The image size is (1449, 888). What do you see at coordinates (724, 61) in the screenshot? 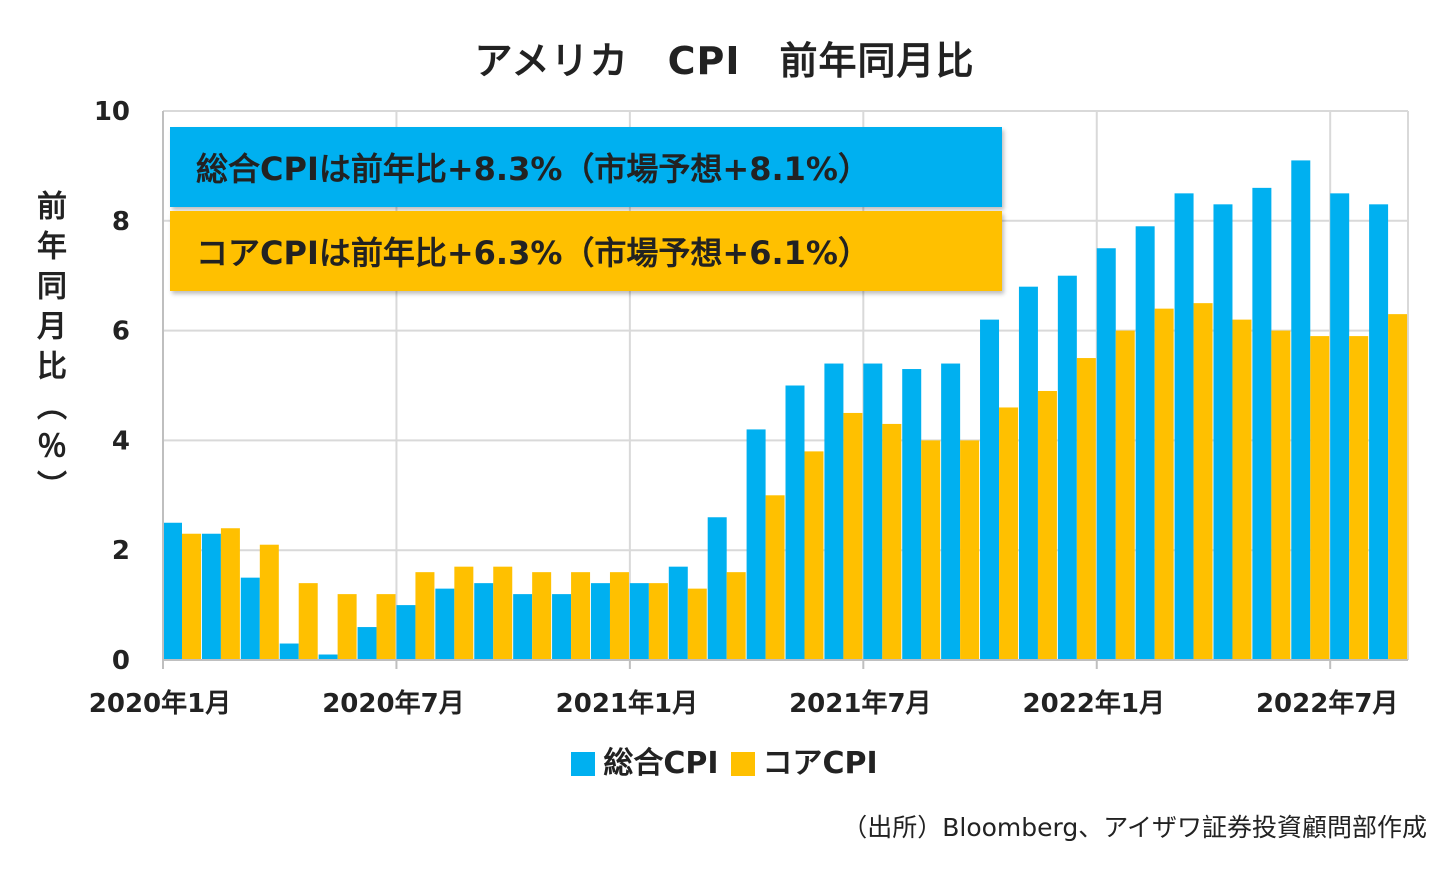
I see `chart-title: アメリカ CPI 前年同月比` at bounding box center [724, 61].